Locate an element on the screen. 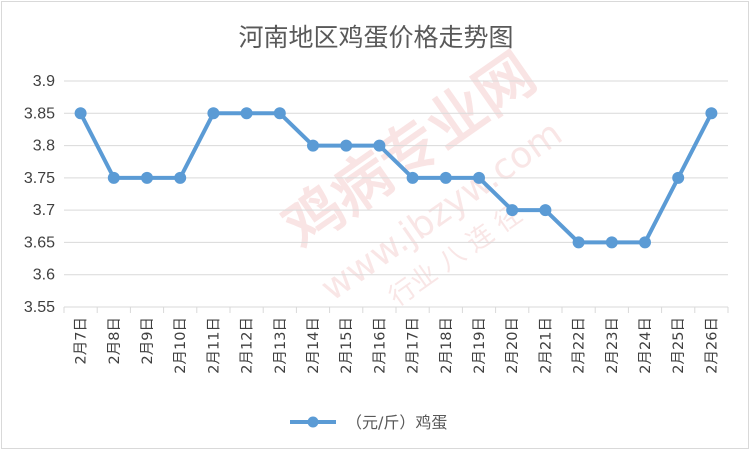 The height and width of the screenshot is (452, 752). legend-label: （元/斤）鸡蛋 is located at coordinates (396, 422).